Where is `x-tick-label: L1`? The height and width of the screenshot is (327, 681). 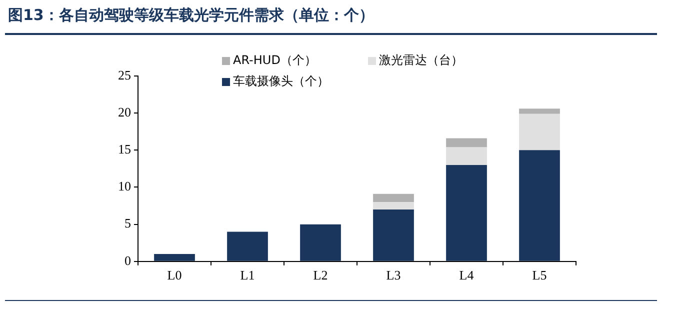 x-tick-label: L1 is located at coordinates (247, 275).